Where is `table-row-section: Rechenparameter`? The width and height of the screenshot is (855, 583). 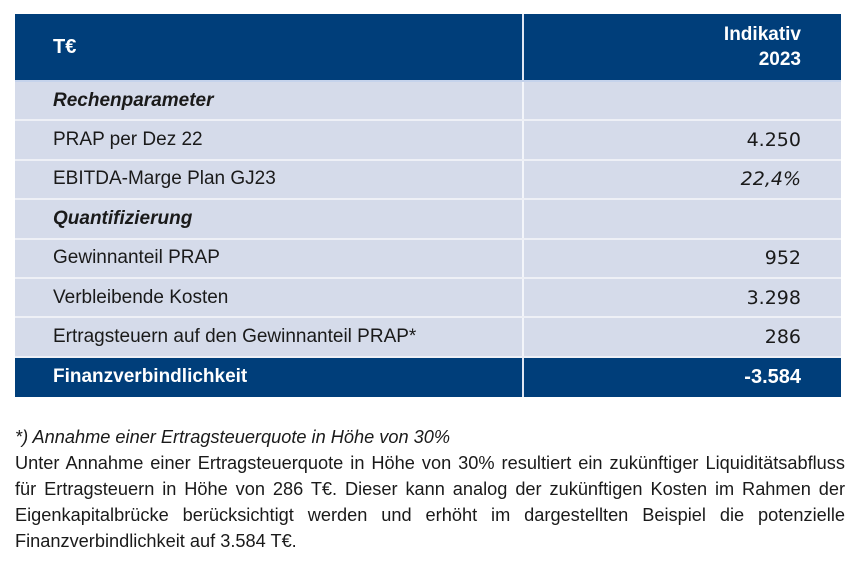
table-row-section: Rechenparameter is located at coordinates (428, 102).